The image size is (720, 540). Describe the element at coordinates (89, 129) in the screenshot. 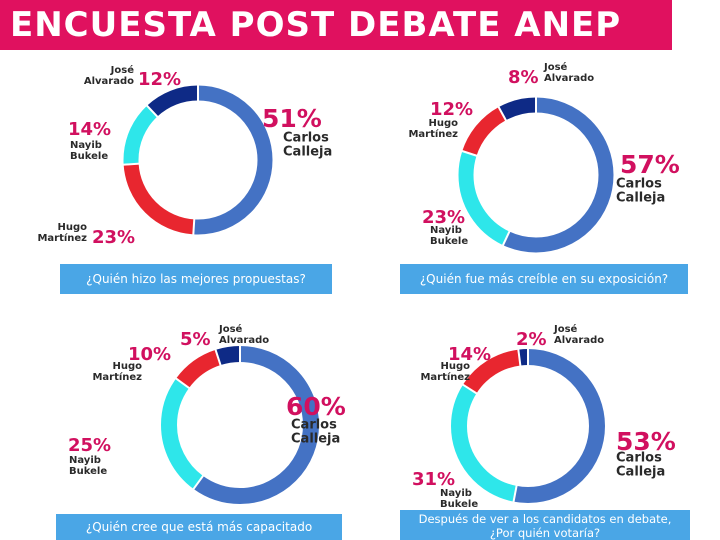

I see `percent-label-nayib-bukele: 14%` at that location.